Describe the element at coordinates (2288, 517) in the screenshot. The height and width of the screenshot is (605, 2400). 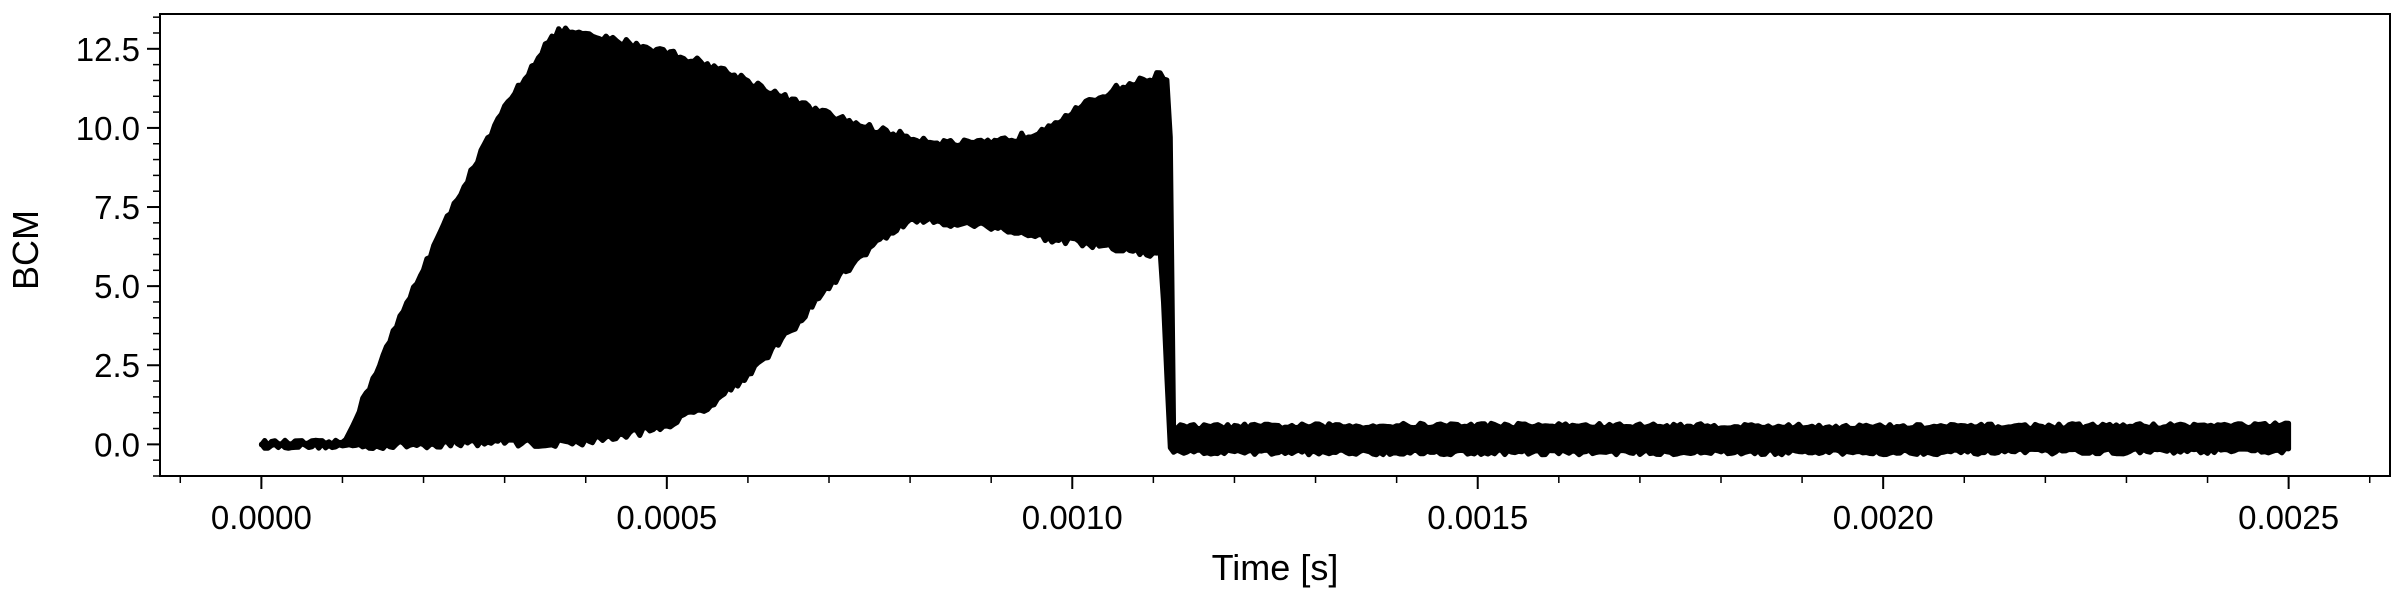
I see `x-tick-label: 0.0025` at that location.